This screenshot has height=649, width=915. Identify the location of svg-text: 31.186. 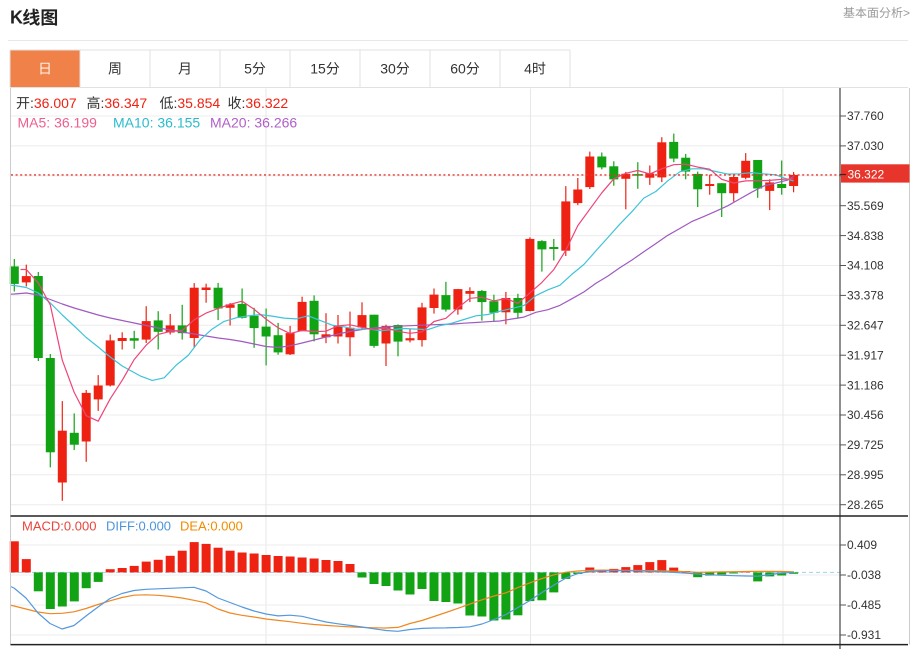
(865, 385).